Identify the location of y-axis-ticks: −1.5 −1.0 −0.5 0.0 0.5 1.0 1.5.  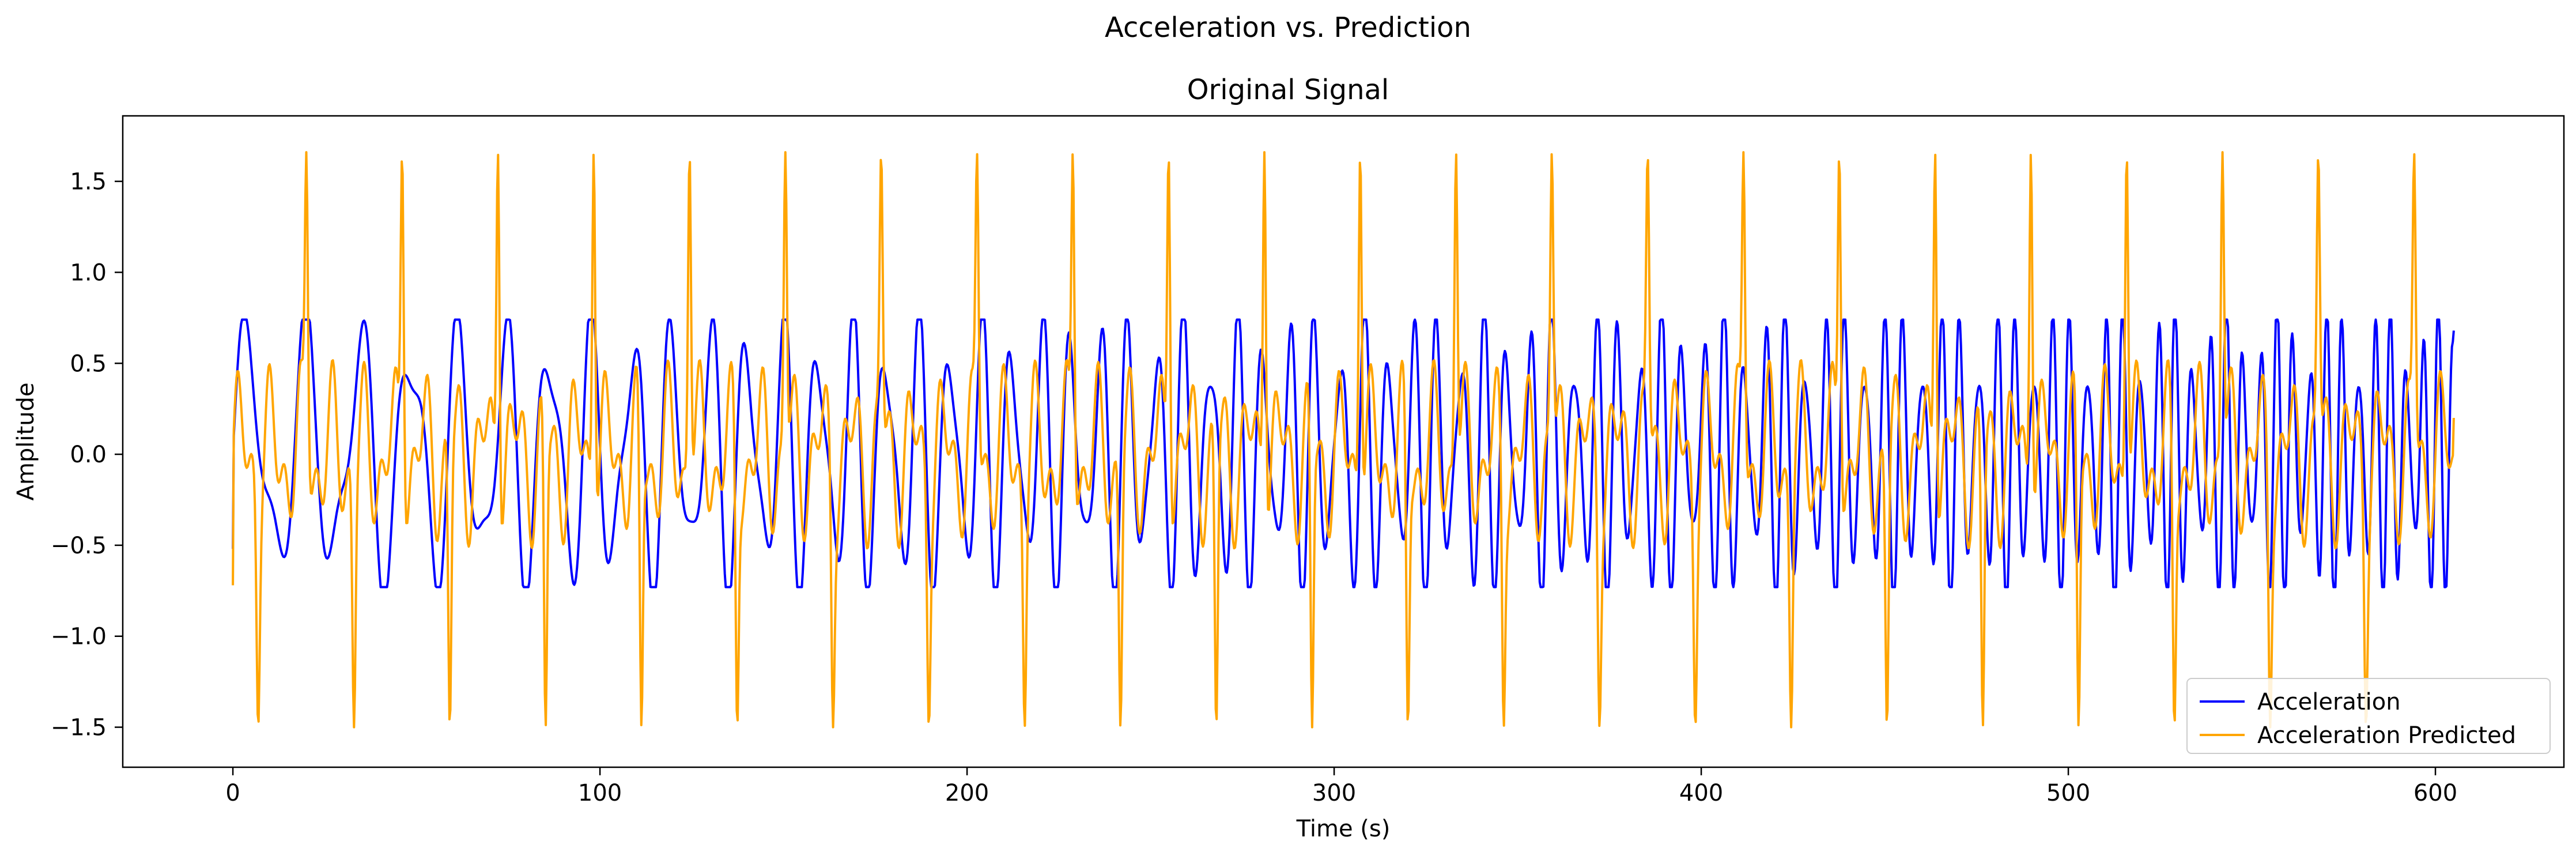
(87, 455).